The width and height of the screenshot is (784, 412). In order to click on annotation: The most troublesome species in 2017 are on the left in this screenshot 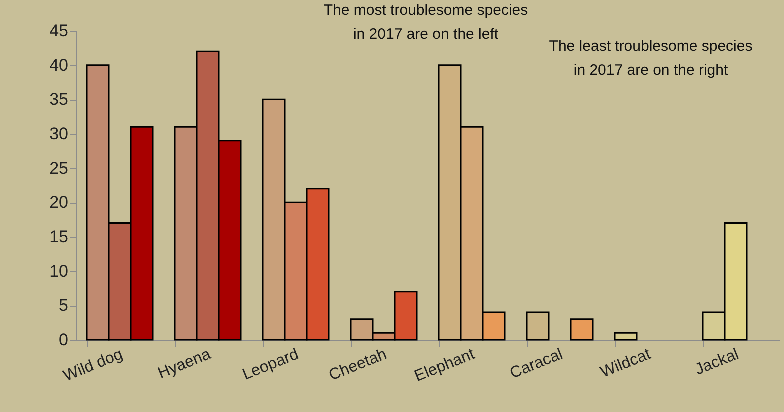, I will do `click(426, 22)`.